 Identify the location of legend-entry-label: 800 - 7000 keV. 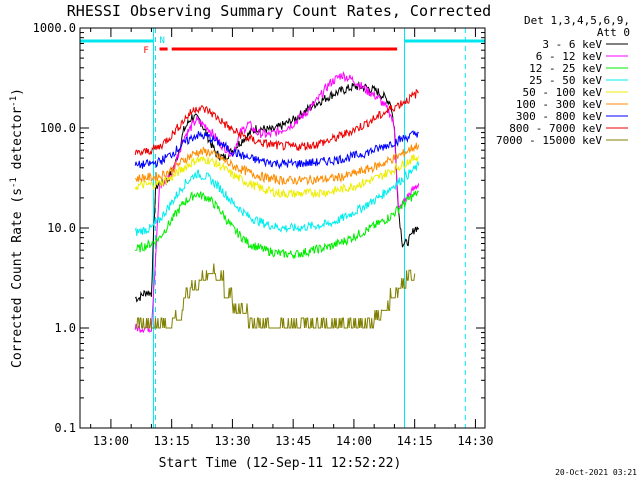
(555, 128).